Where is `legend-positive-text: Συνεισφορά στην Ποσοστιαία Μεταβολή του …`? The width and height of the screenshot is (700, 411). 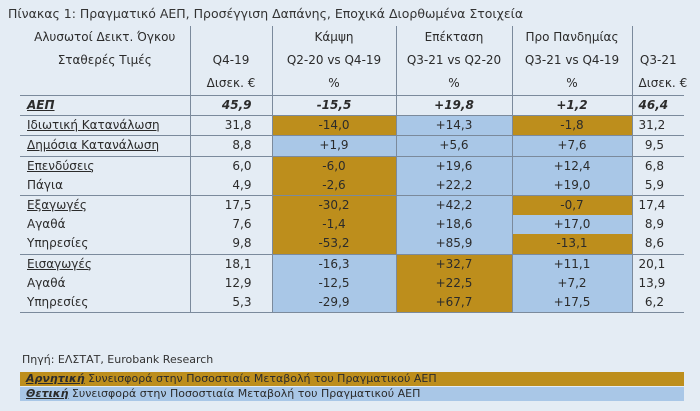
legend-positive-text: Συνεισφορά στην Ποσοστιαία Μεταβολή του … is located at coordinates (244, 393).